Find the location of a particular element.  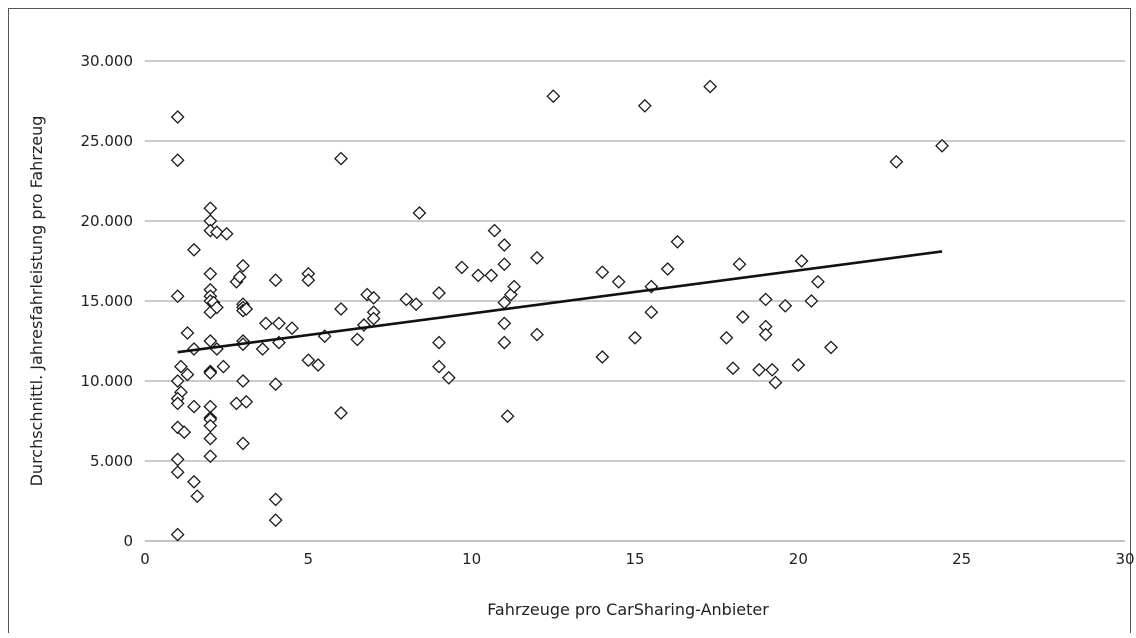

y-tick-label: 25.000 is located at coordinates (107, 141).